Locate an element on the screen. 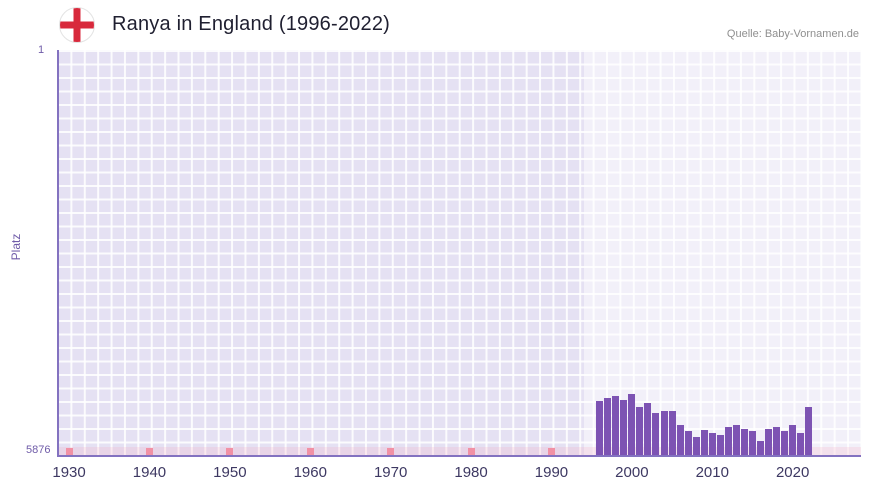 The width and height of the screenshot is (873, 492). y-axis-line is located at coordinates (58, 253).